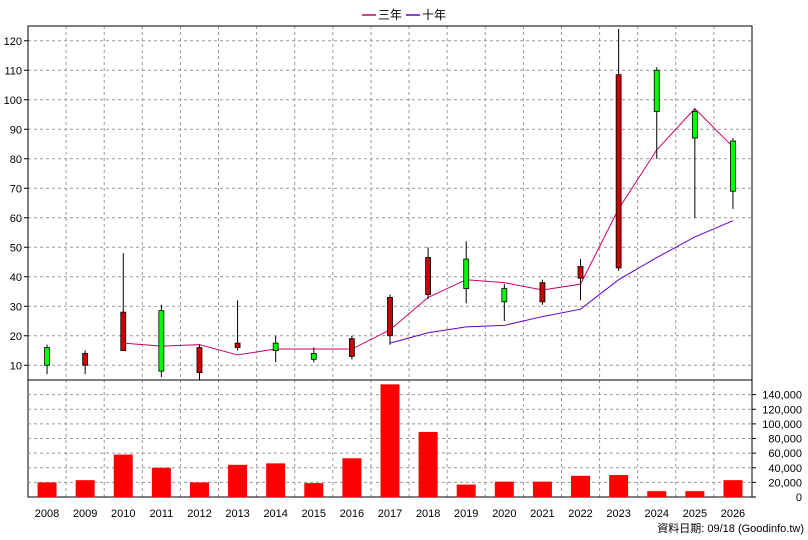  Describe the element at coordinates (390, 15) in the screenshot. I see `legend-label-three-year: 三年` at that location.